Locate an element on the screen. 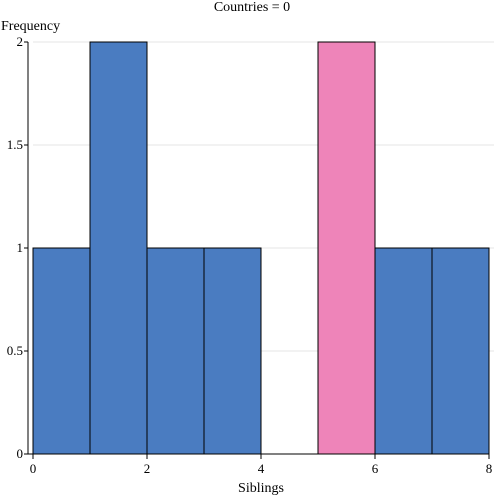 This screenshot has width=501, height=501. x-ticks: 0 2 4 6 8 is located at coordinates (261, 465).